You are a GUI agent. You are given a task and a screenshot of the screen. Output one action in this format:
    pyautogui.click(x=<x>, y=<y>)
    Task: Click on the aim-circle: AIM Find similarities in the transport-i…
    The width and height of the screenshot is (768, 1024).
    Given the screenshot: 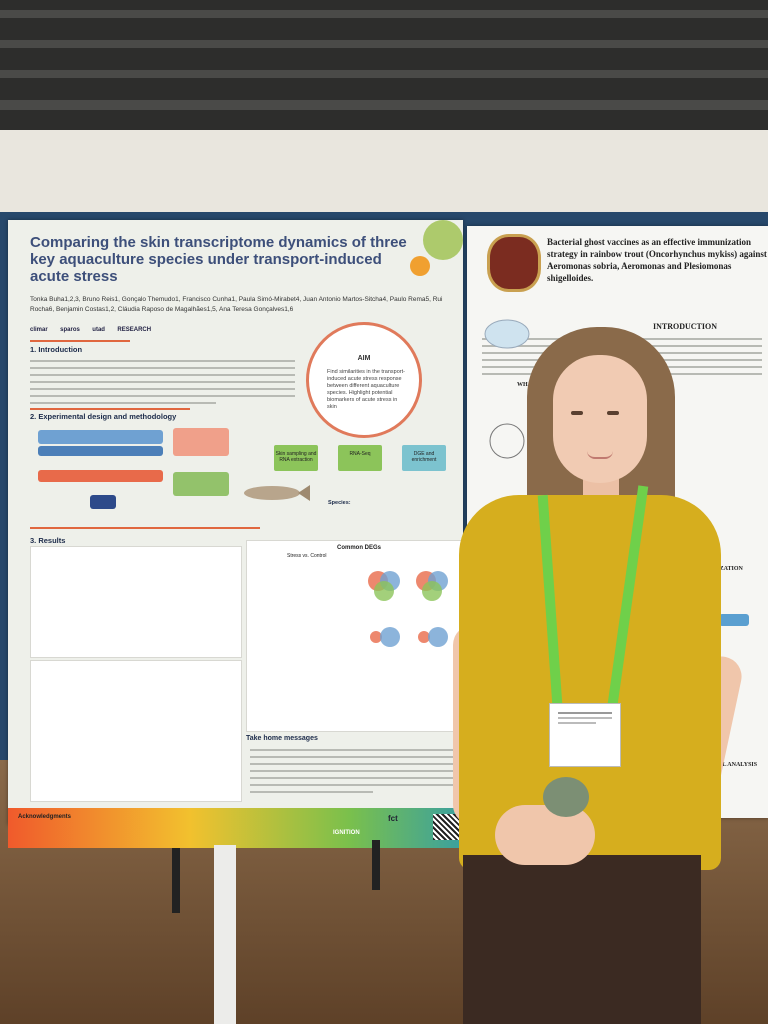 What is the action you would take?
    pyautogui.click(x=364, y=380)
    